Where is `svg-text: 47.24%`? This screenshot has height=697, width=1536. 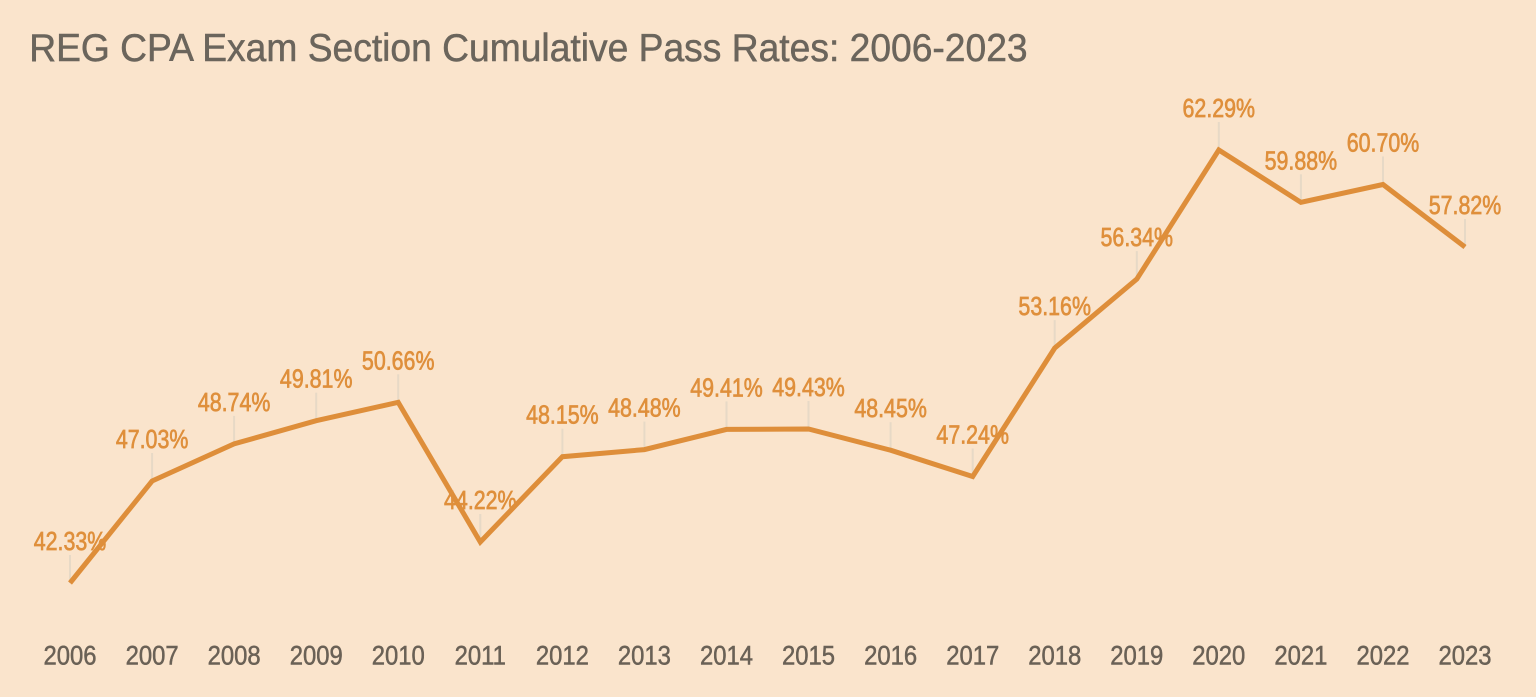 svg-text: 47.24% is located at coordinates (972, 435).